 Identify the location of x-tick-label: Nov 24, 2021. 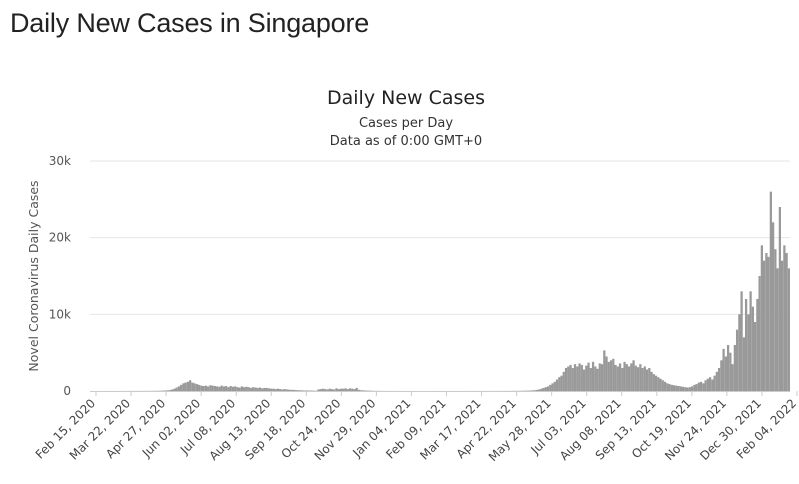
(695, 429).